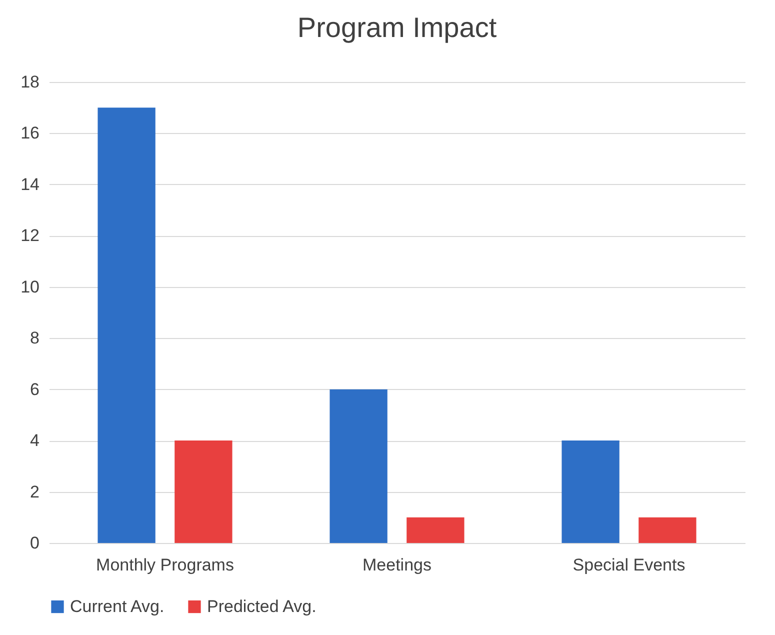  What do you see at coordinates (30, 184) in the screenshot?
I see `y-tick-label: 14` at bounding box center [30, 184].